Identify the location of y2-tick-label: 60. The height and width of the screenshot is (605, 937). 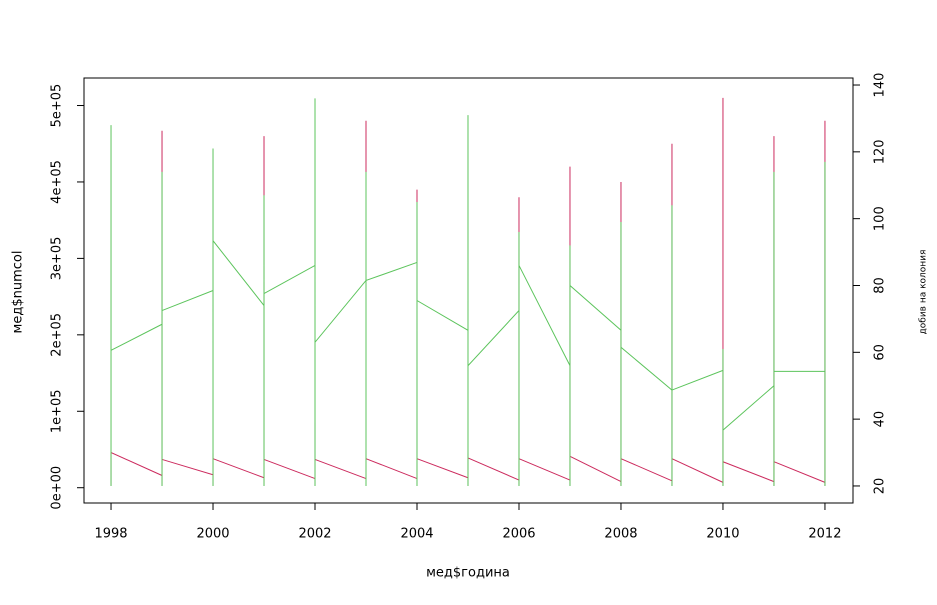
(880, 352).